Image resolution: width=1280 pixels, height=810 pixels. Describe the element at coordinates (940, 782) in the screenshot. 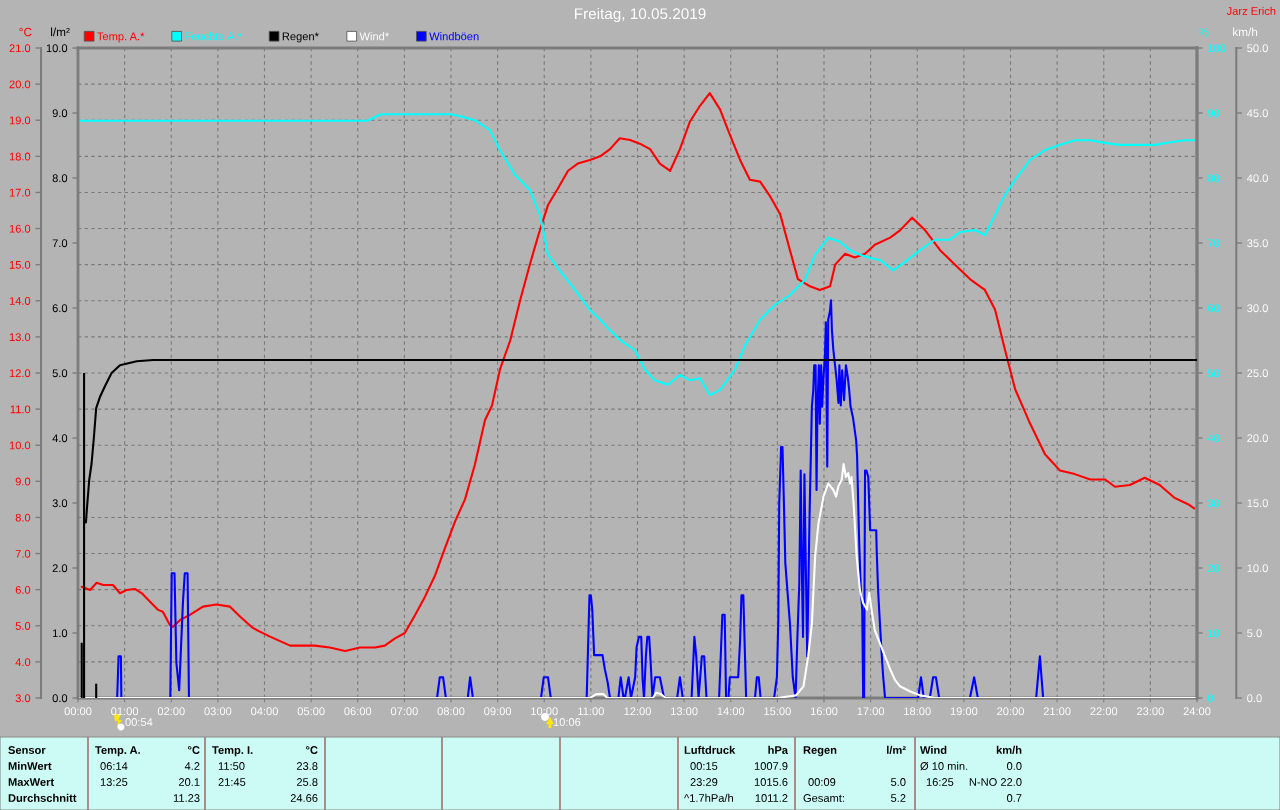

I see `text: 16:25` at that location.